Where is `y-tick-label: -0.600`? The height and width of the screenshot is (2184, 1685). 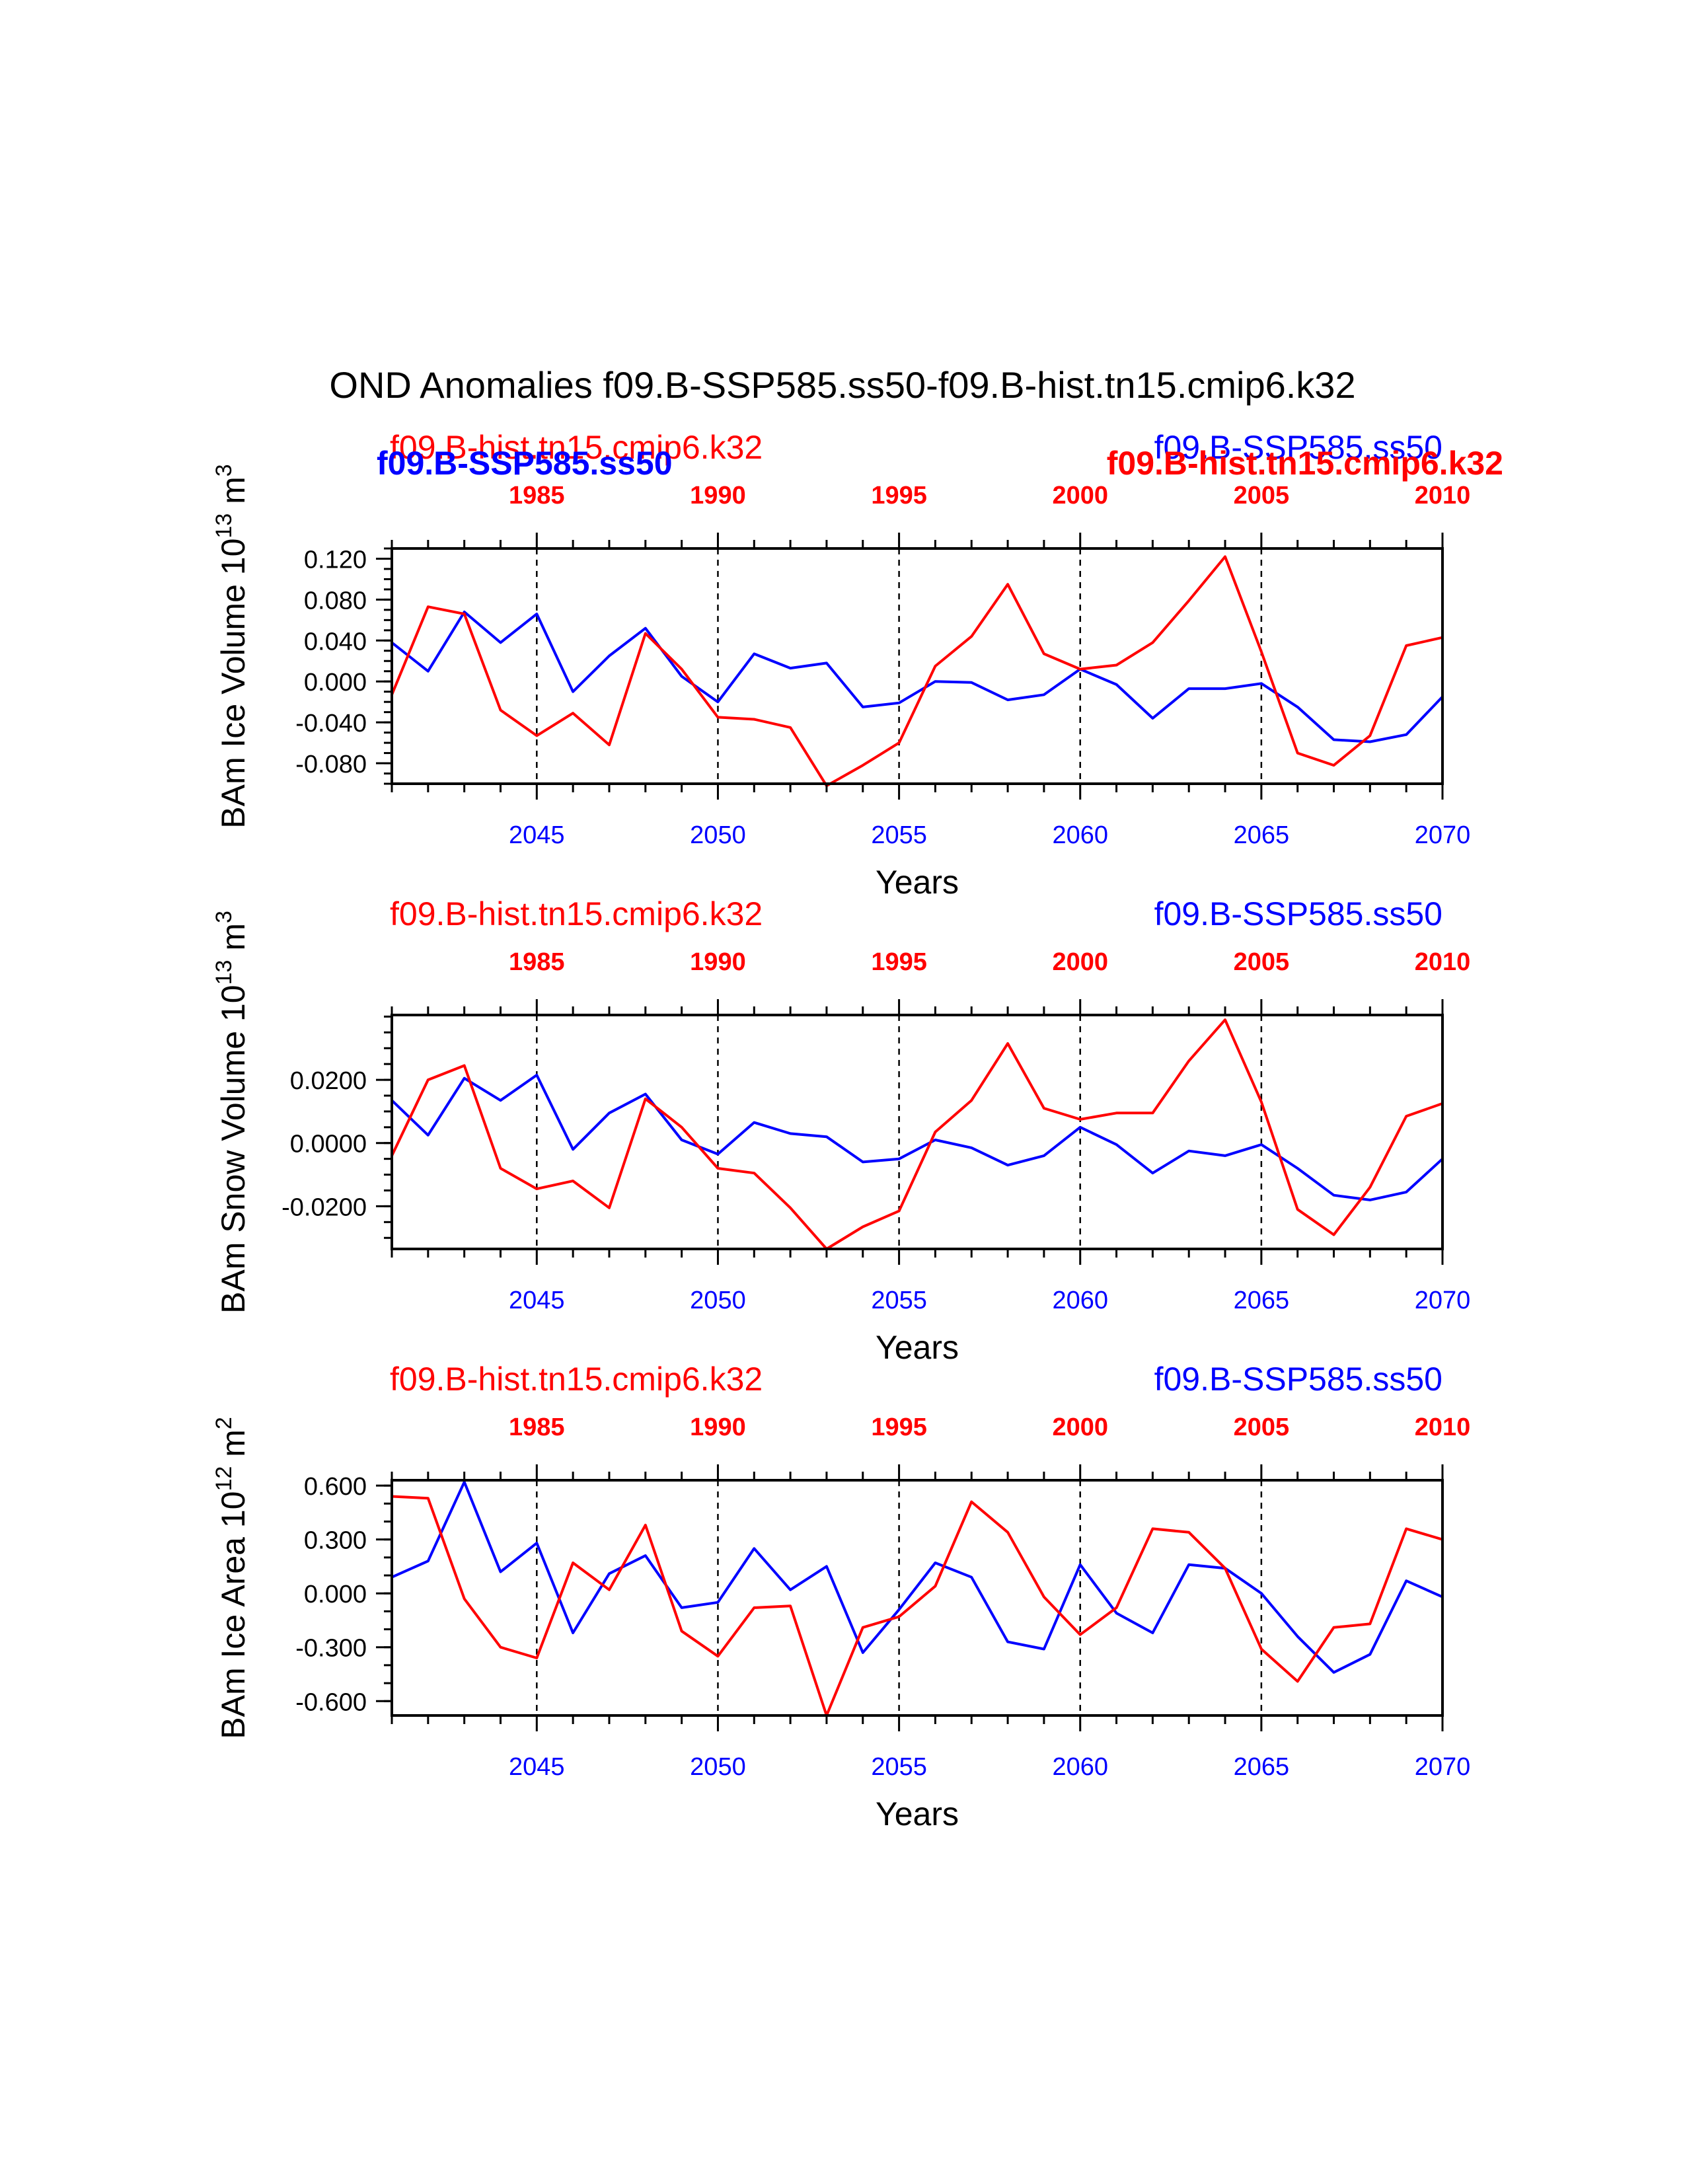
y-tick-label: -0.600 is located at coordinates (331, 1702).